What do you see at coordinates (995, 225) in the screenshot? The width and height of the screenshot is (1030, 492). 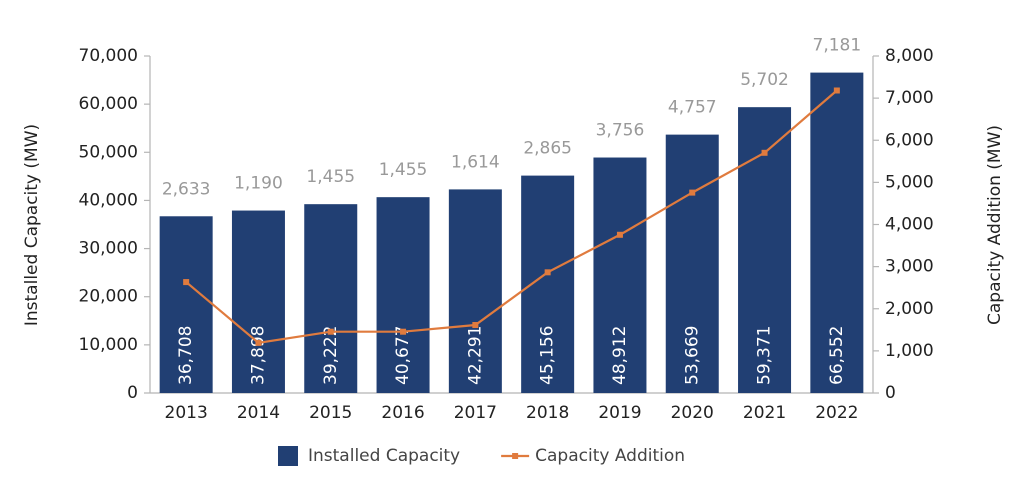 I see `y2-axis-title: Capacity Addition (MW)` at bounding box center [995, 225].